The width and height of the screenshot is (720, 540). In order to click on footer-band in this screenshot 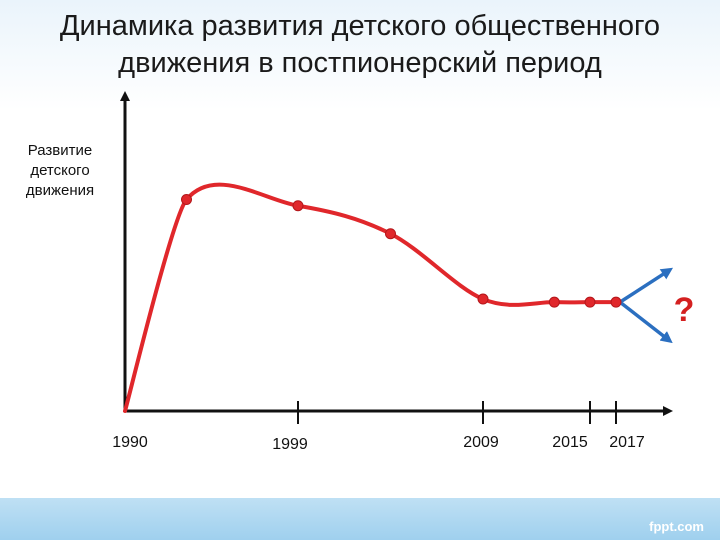, I will do `click(360, 519)`.